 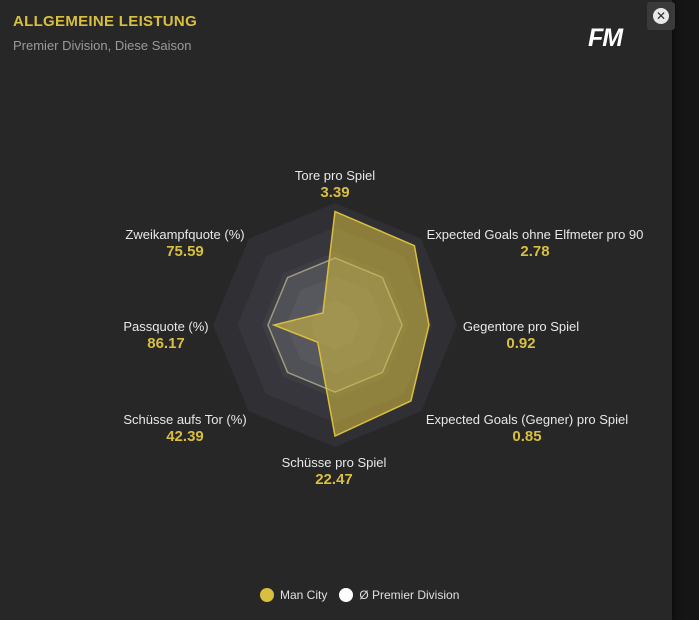 I want to click on axis-label: Gegentore pro Spiel 0.92, so click(x=521, y=336).